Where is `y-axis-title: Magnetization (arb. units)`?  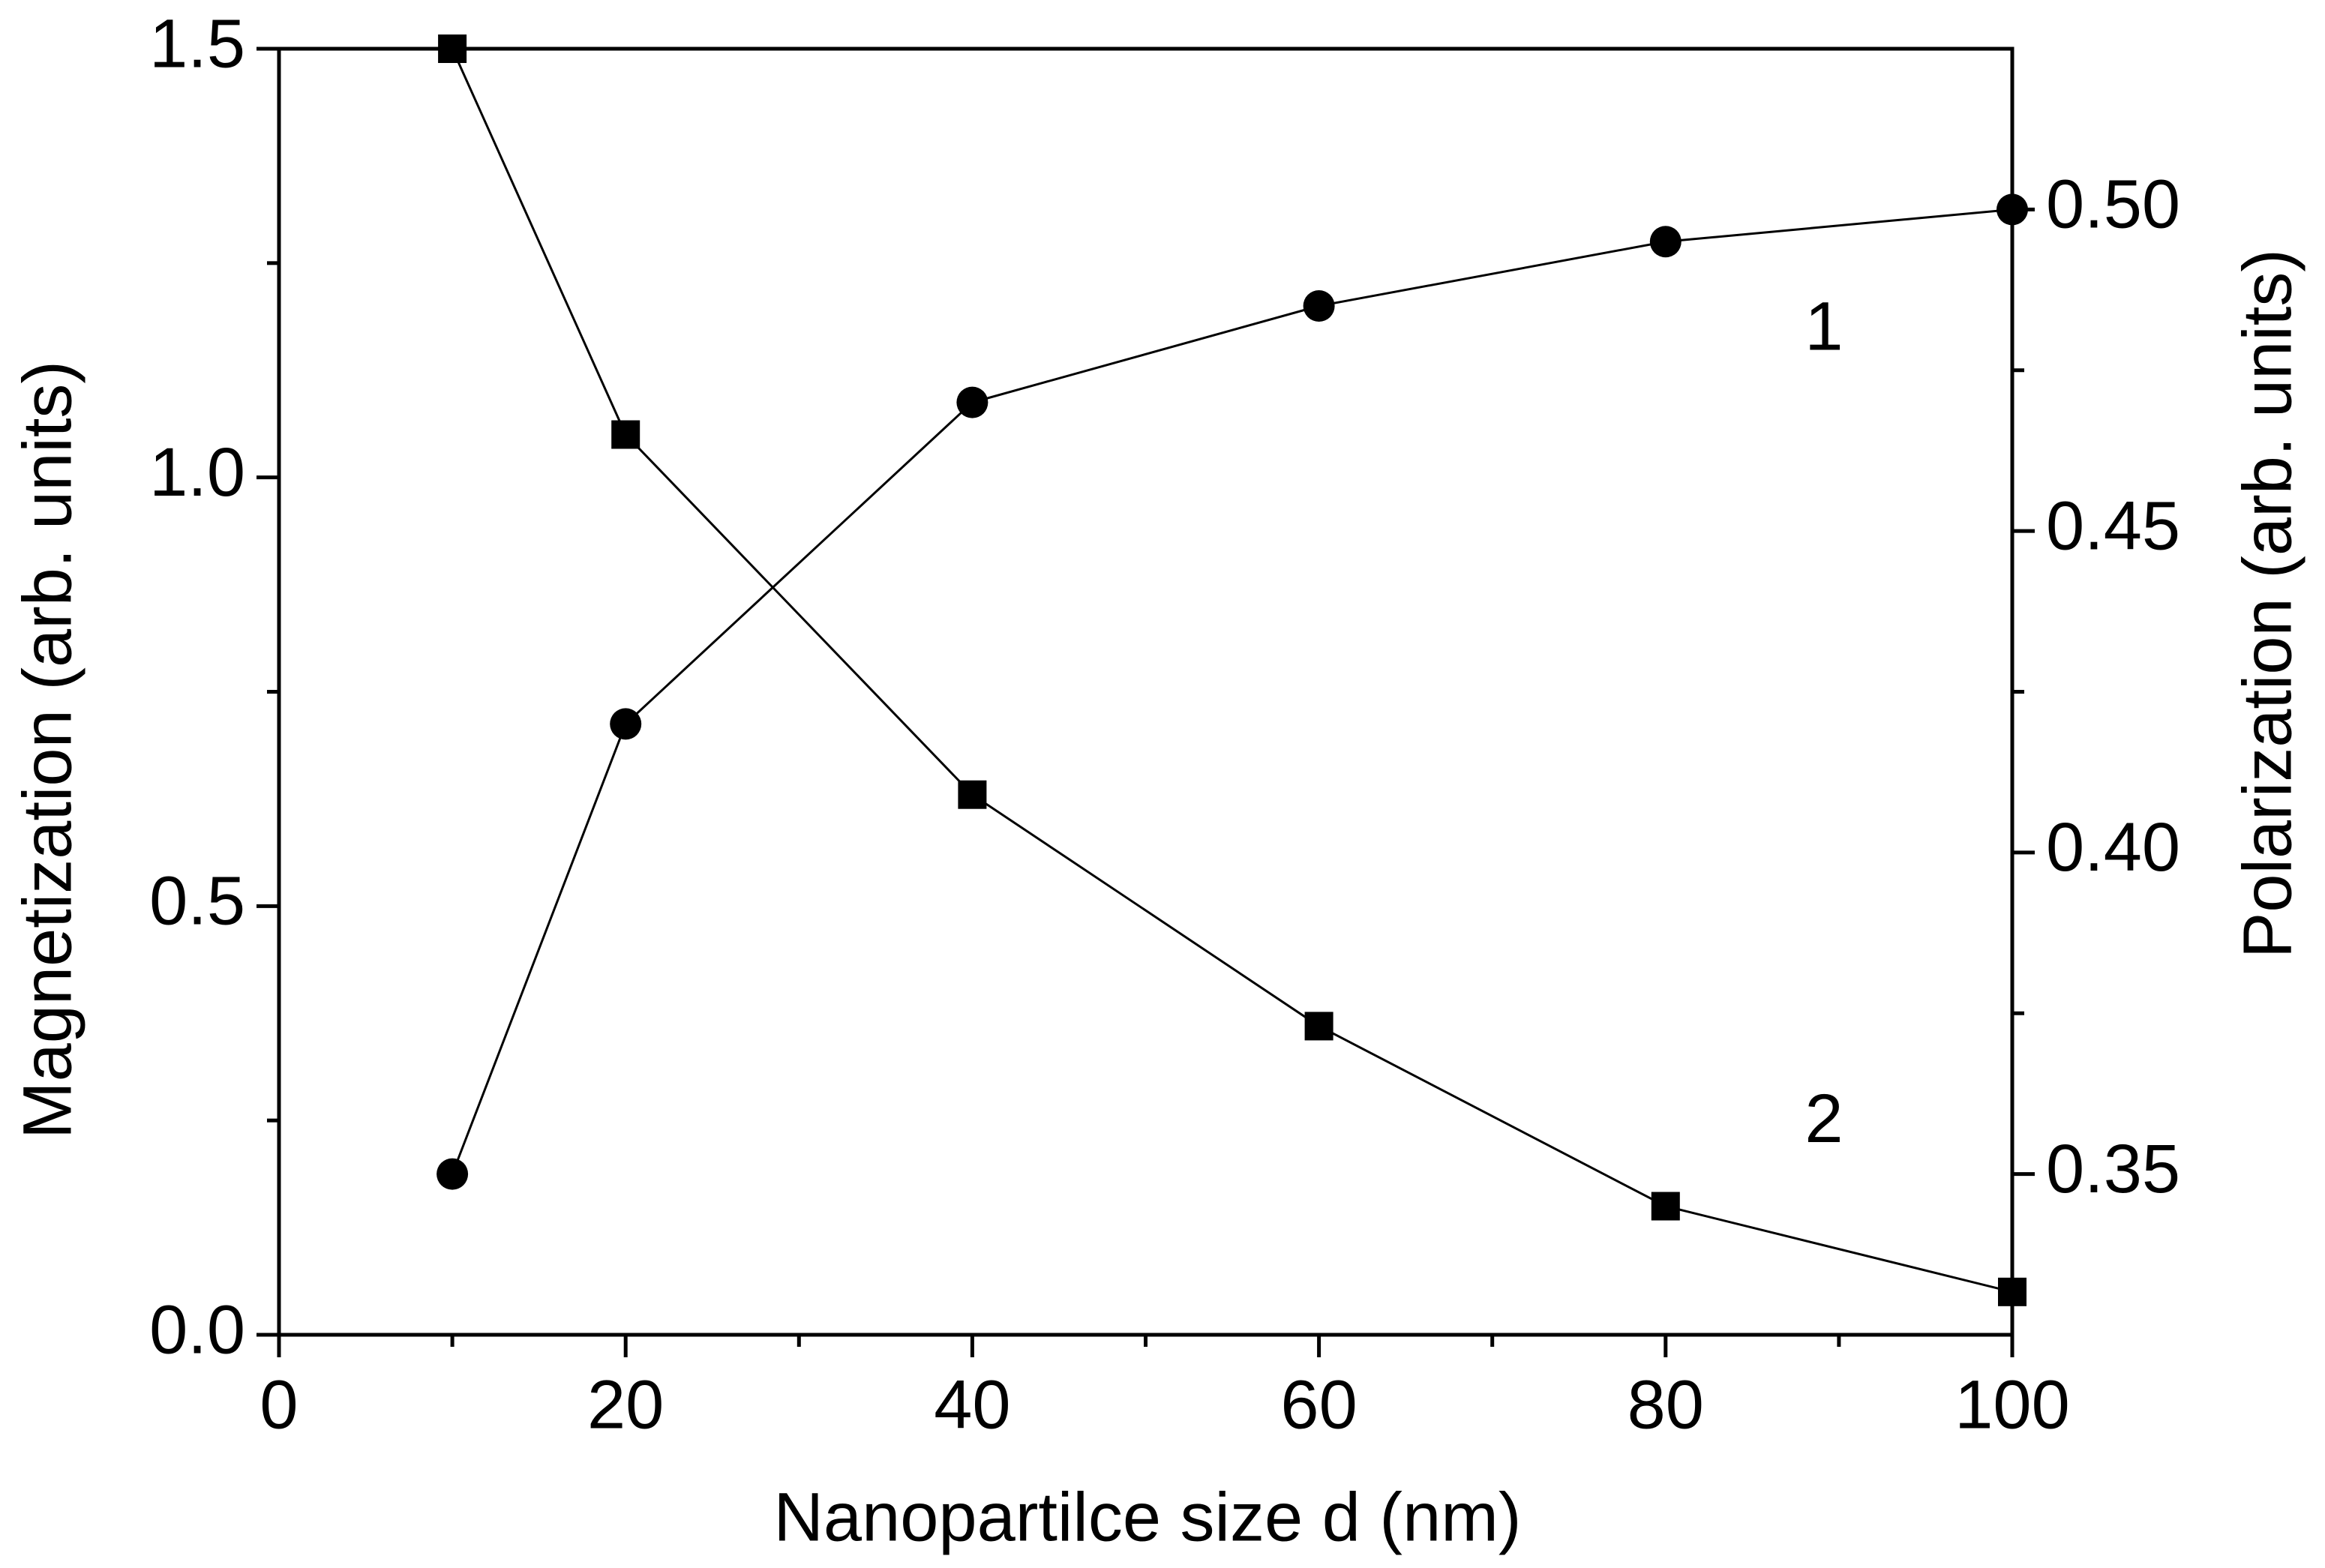
y-axis-title: Magnetization (arb. units) is located at coordinates (47, 750).